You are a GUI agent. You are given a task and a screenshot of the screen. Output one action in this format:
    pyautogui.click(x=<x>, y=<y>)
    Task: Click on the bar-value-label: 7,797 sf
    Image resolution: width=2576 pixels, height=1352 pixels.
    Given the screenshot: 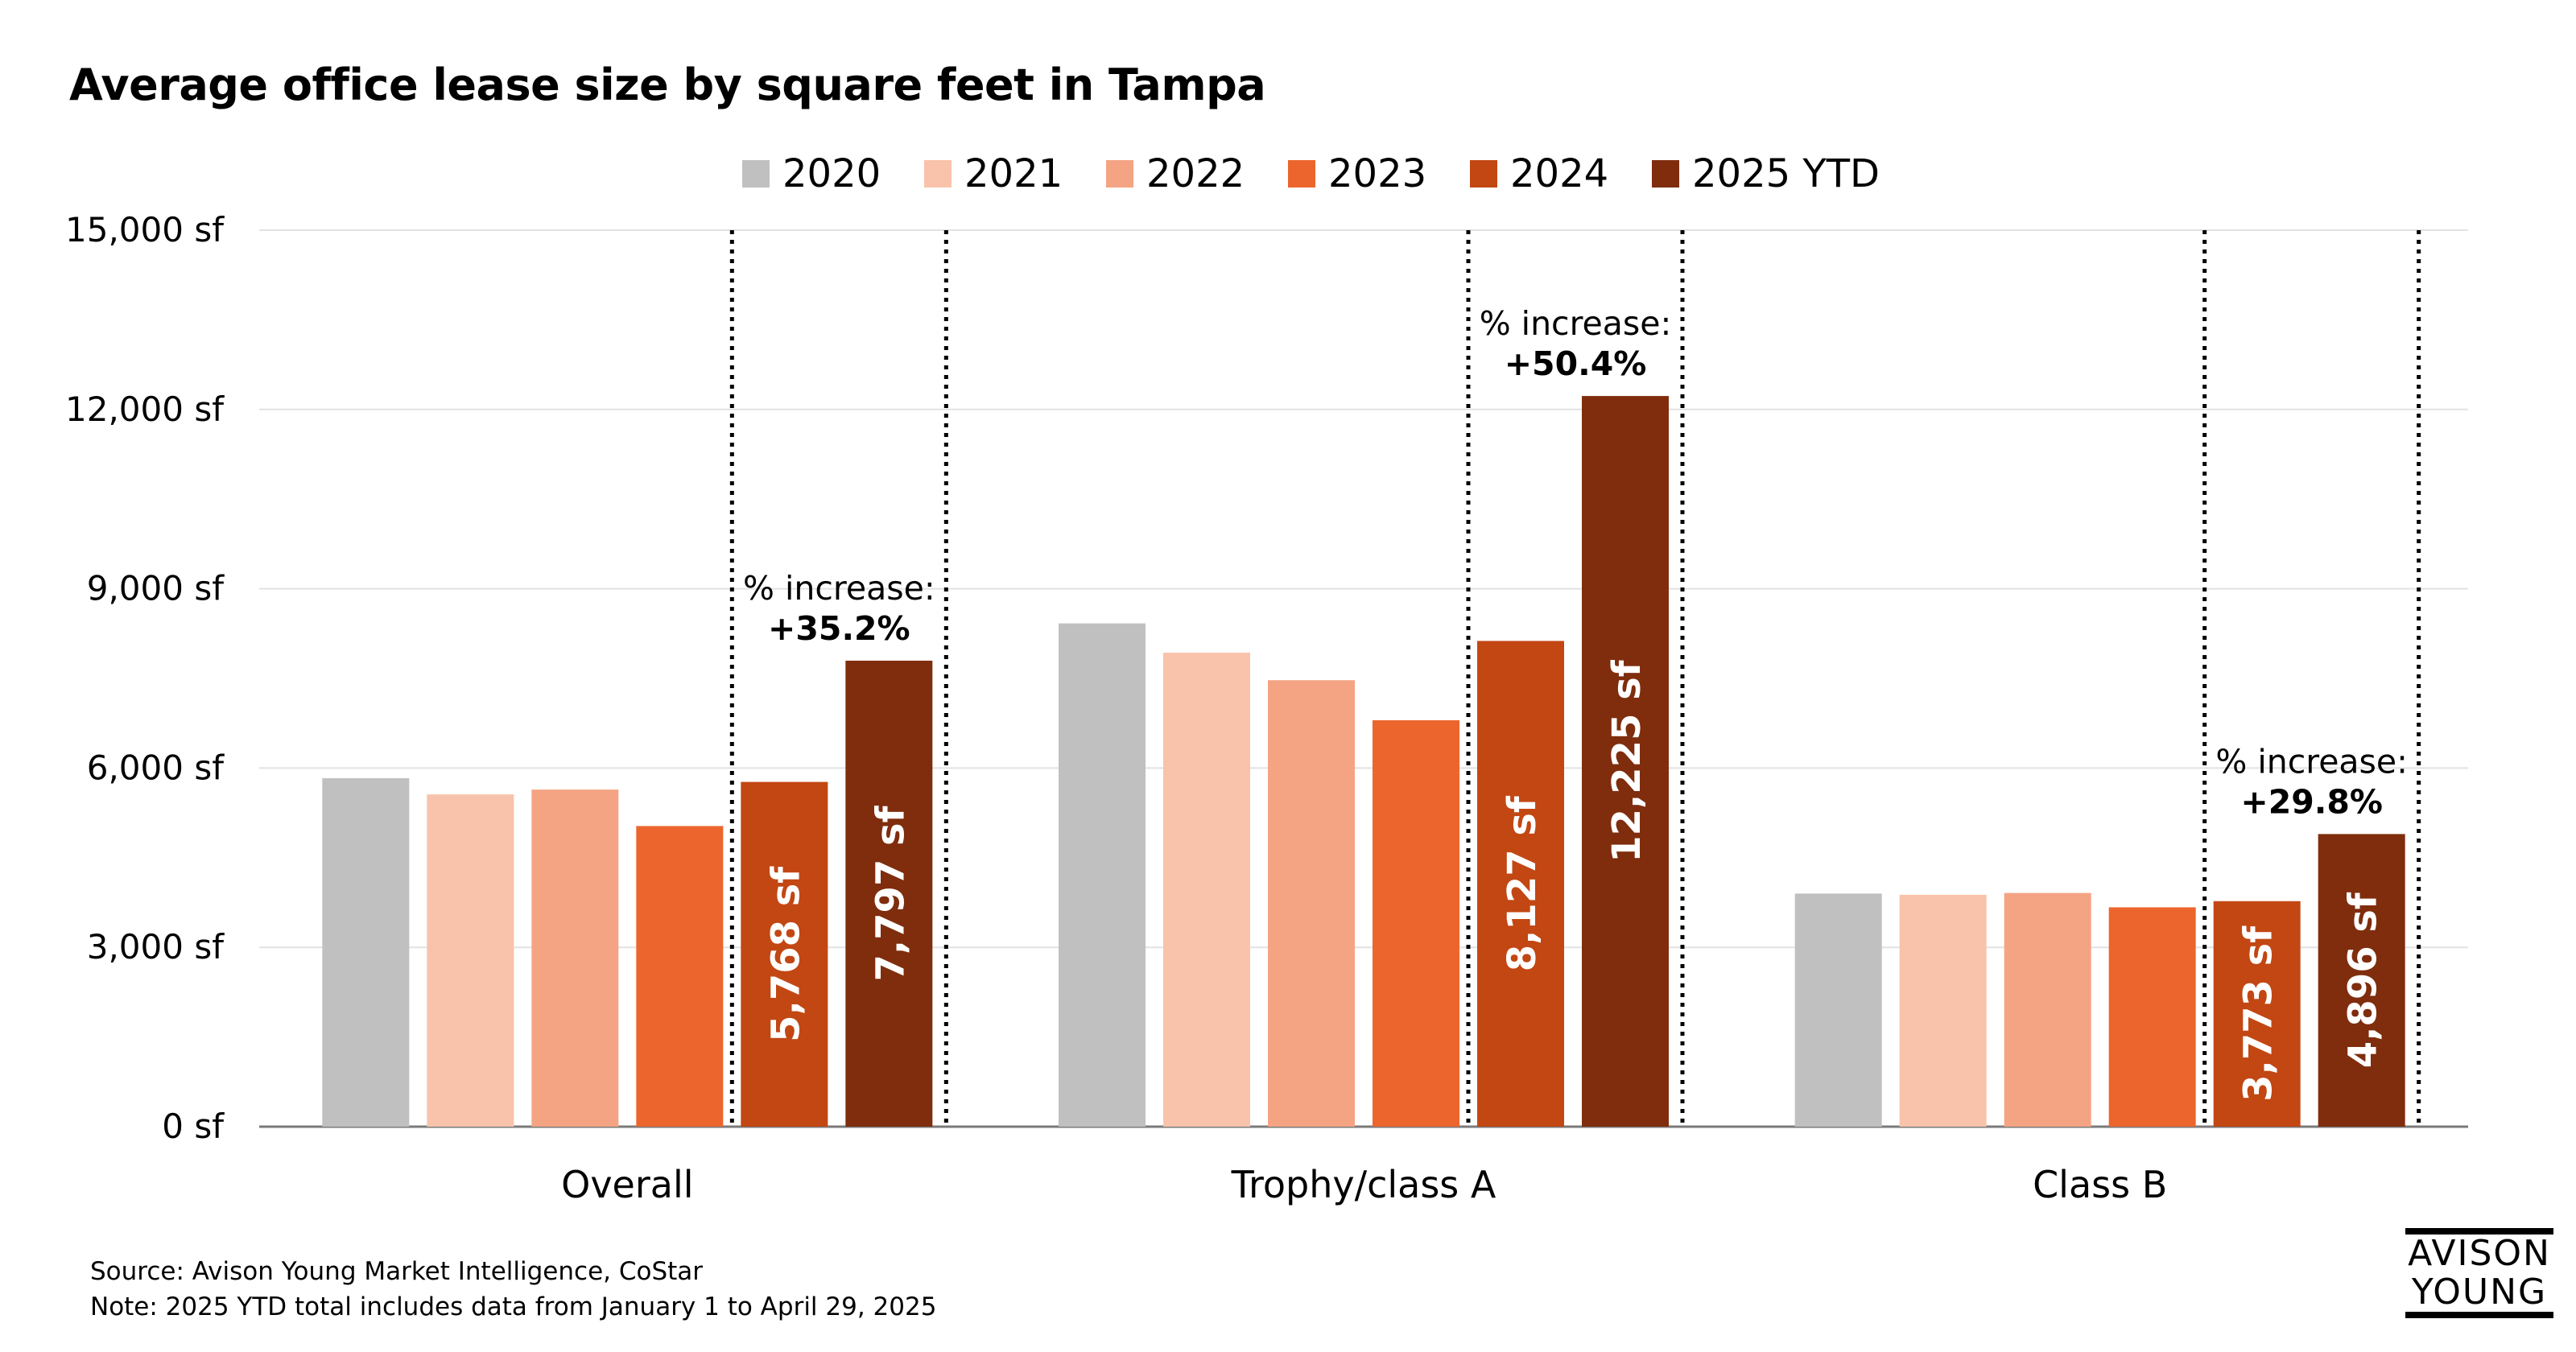 What is the action you would take?
    pyautogui.click(x=890, y=893)
    